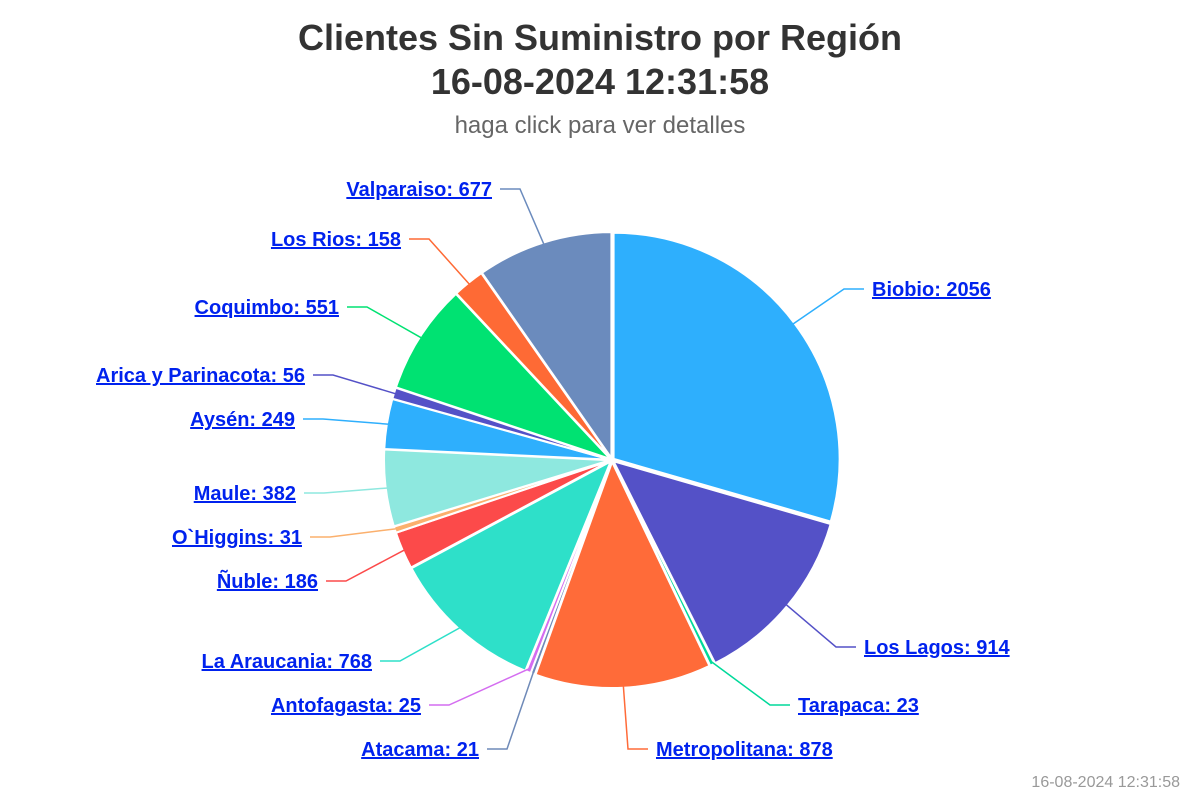 The height and width of the screenshot is (800, 1200). What do you see at coordinates (750, 683) in the screenshot?
I see `connector-tarapaca` at bounding box center [750, 683].